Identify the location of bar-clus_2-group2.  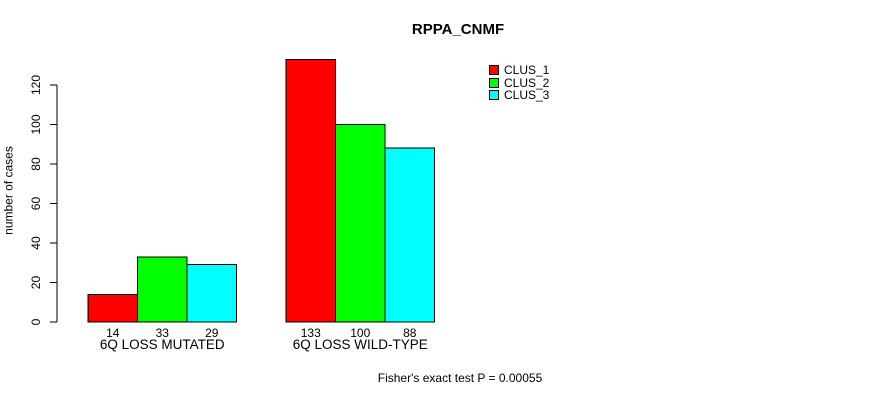
(360, 223).